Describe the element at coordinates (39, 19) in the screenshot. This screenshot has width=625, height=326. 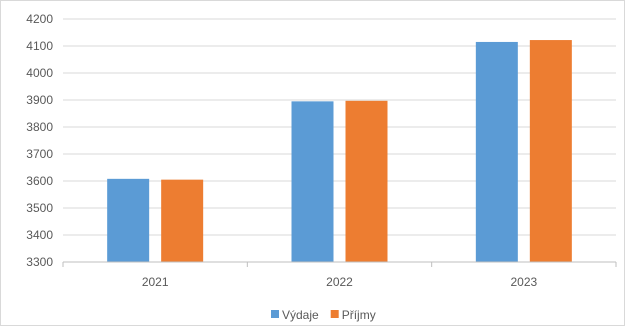
I see `y-tick-label: 4200` at that location.